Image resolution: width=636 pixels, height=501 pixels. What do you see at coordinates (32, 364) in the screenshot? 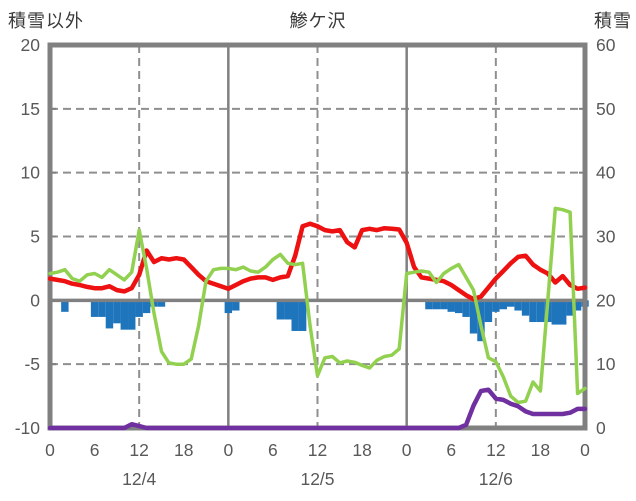
I see `left-axis-tick-label: -5` at bounding box center [32, 364].